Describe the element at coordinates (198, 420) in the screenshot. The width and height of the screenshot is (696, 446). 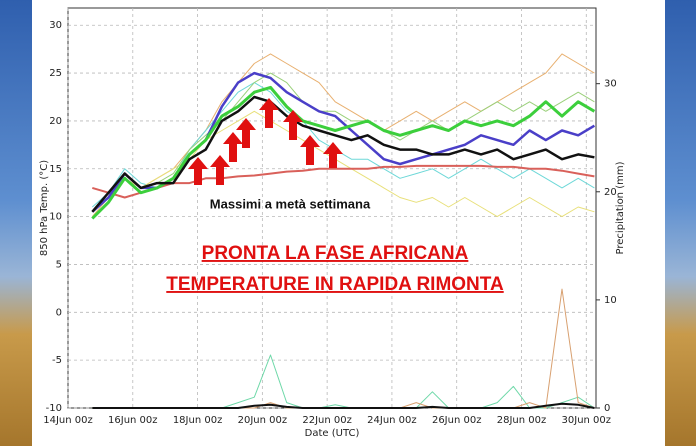
I see `x-tick-label: 18Jun 00z` at that location.